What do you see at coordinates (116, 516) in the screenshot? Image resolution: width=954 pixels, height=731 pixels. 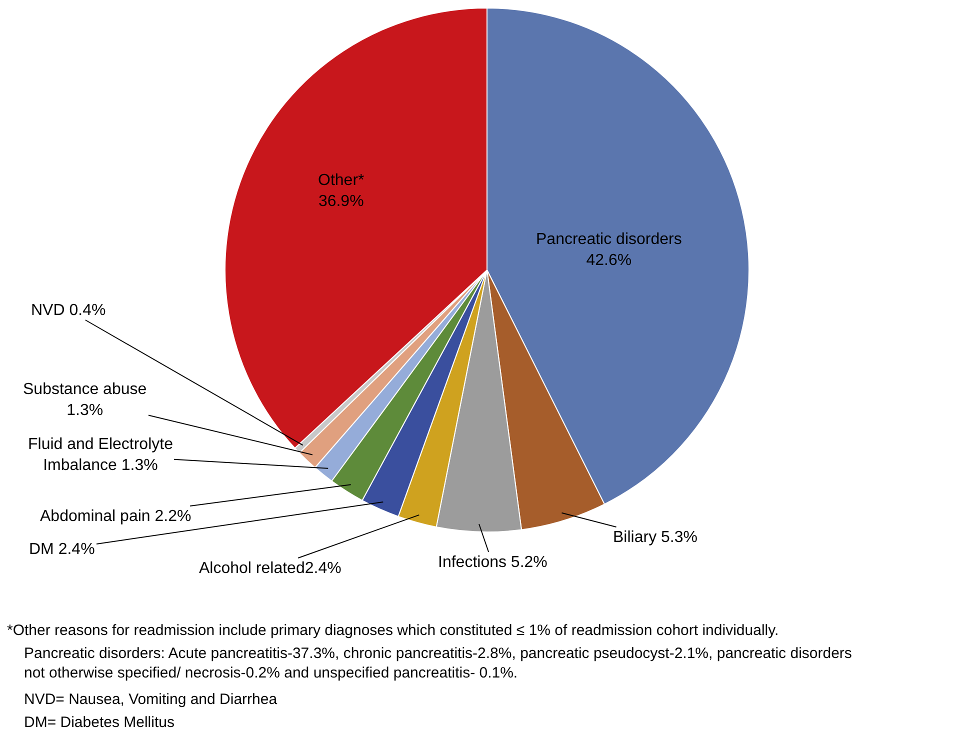 I see `slice-label: Abdominal pain 2.2%` at bounding box center [116, 516].